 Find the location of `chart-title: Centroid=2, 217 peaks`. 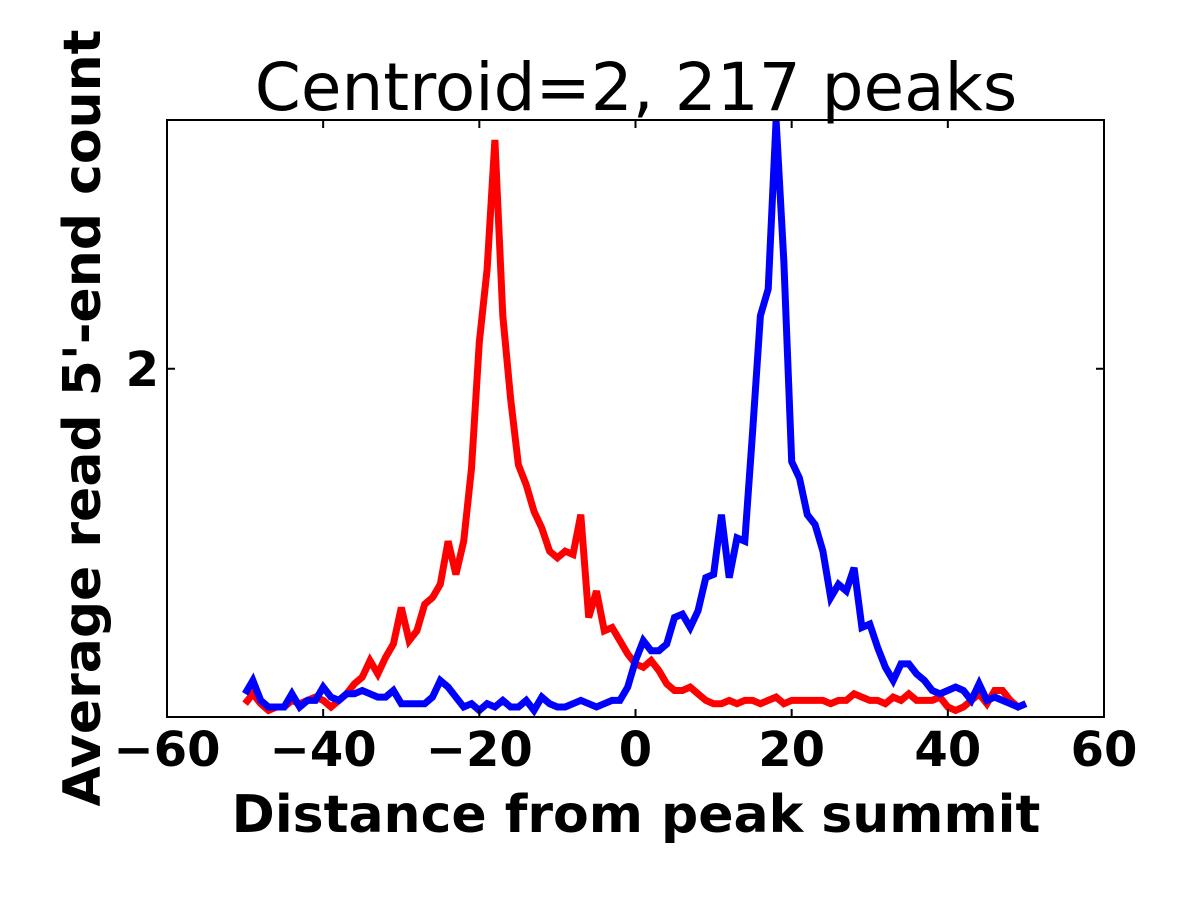

chart-title: Centroid=2, 217 peaks is located at coordinates (636, 87).